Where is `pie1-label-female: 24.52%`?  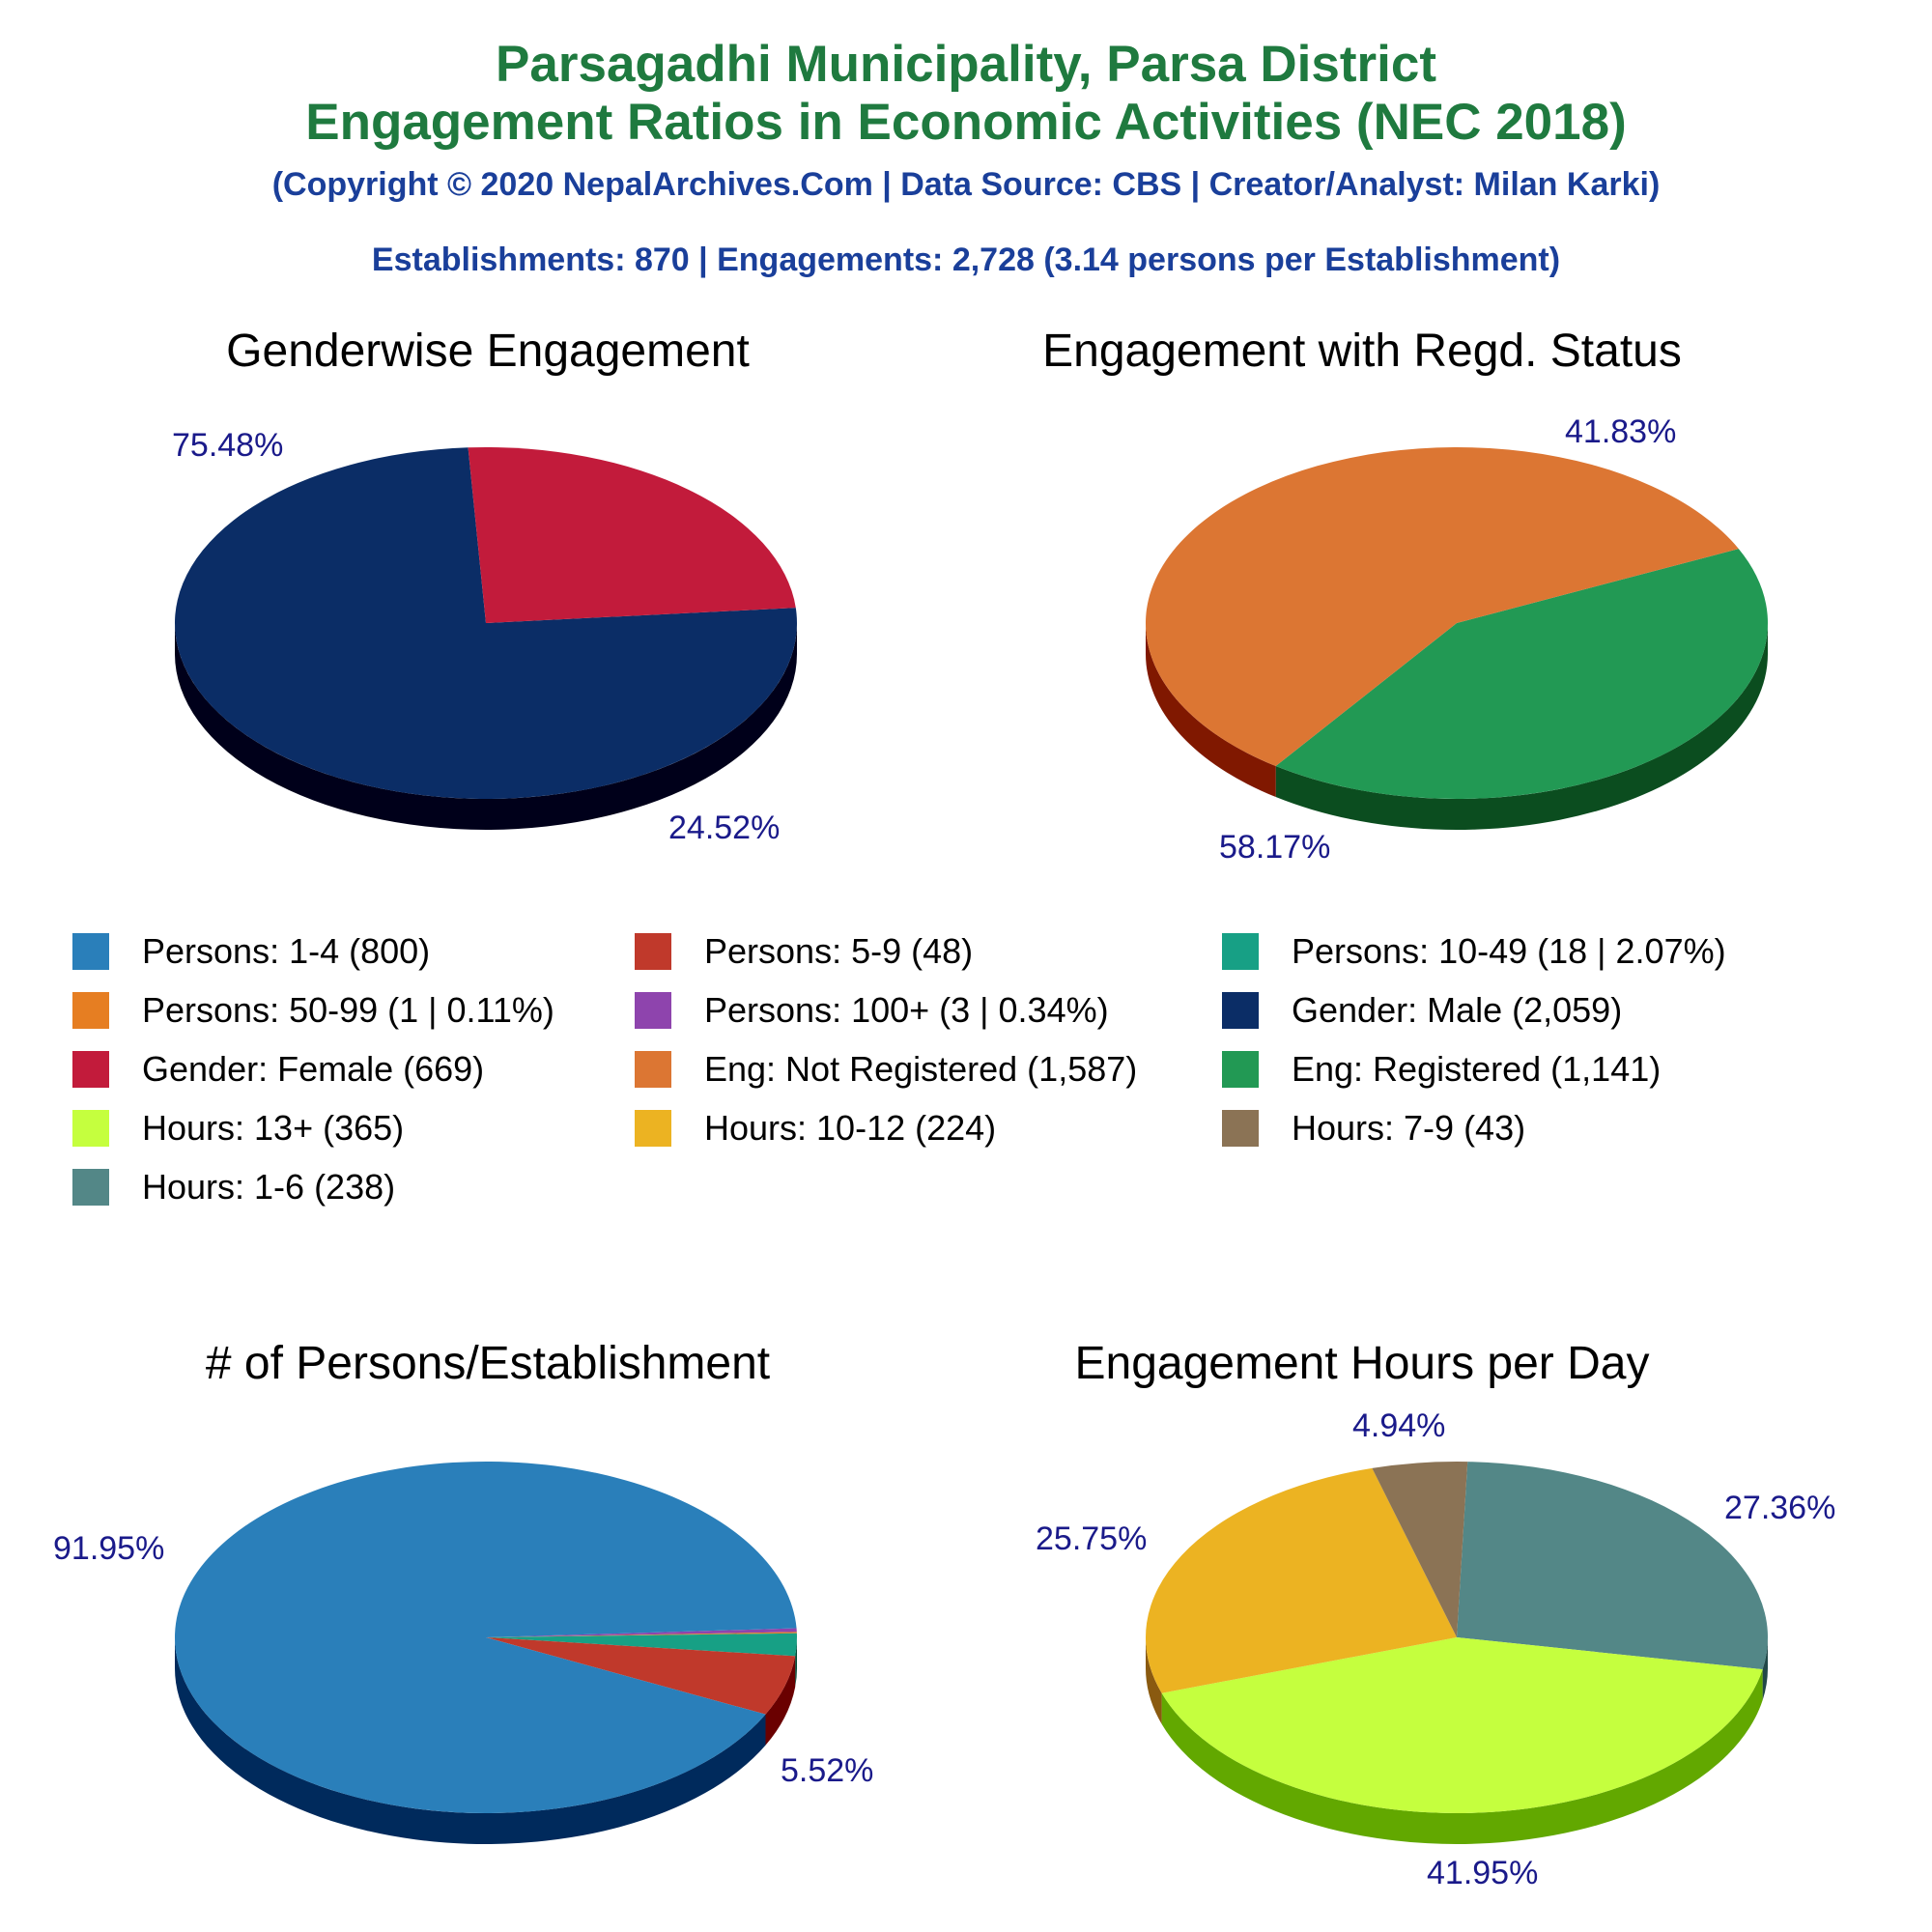
pie1-label-female: 24.52% is located at coordinates (724, 828).